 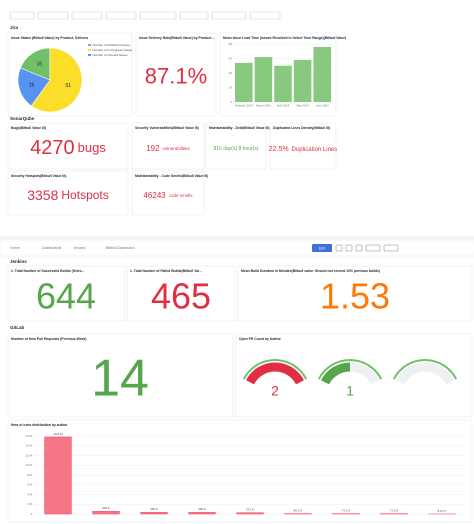 I want to click on stat-value: 192, so click(x=153, y=148).